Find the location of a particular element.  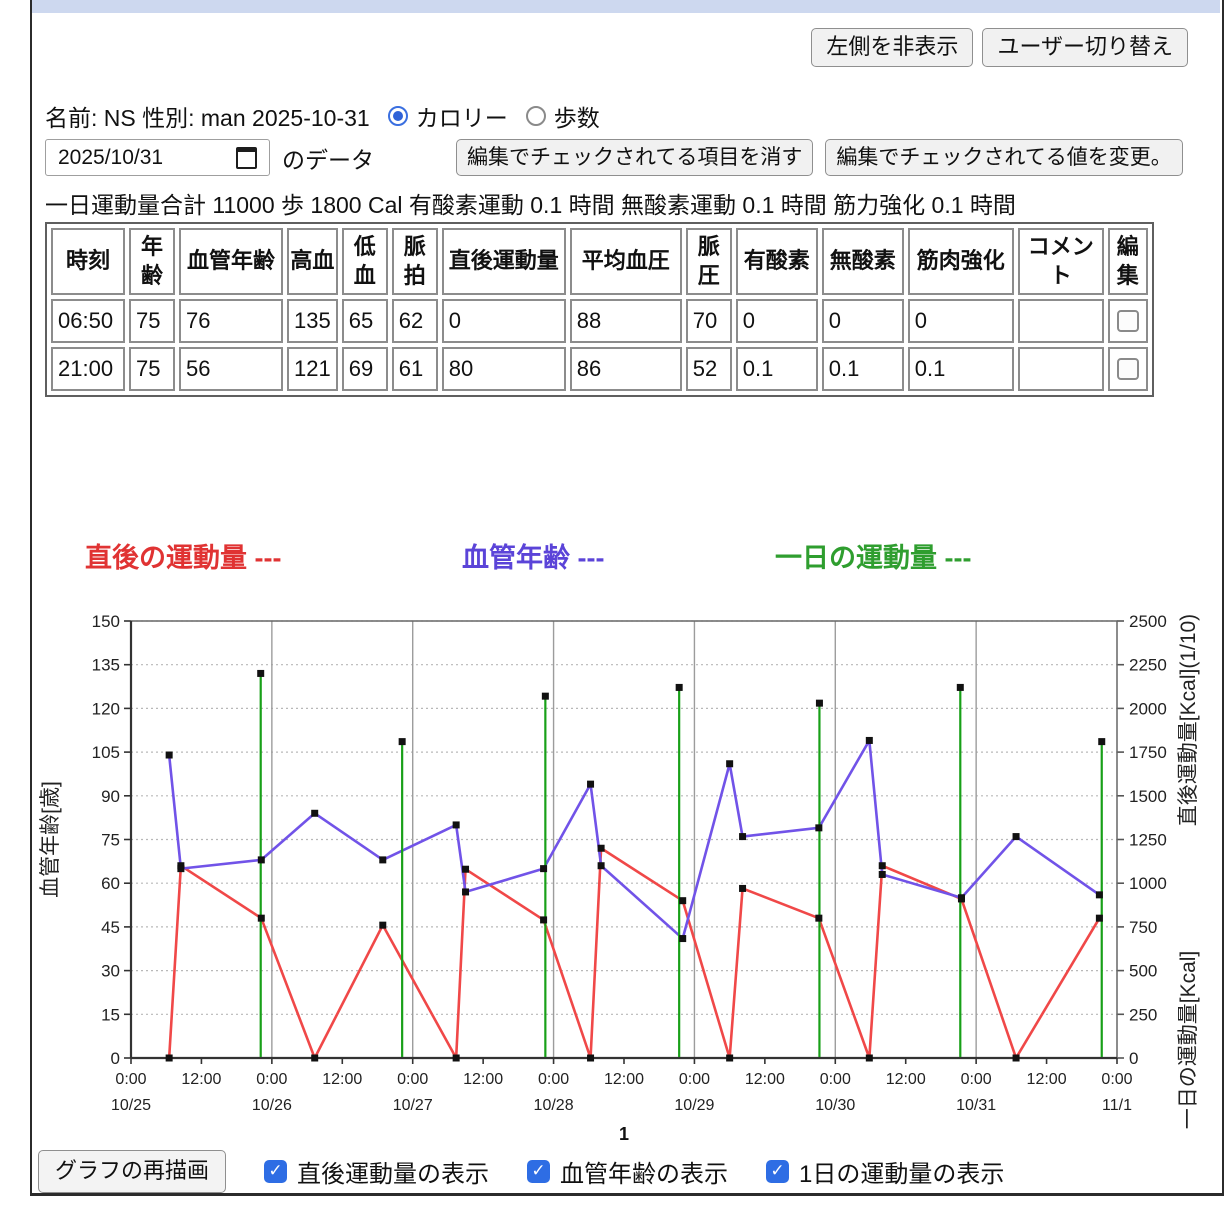

series-visibility-toggle: ✓ 血管年齢の表示 is located at coordinates (627, 1171).